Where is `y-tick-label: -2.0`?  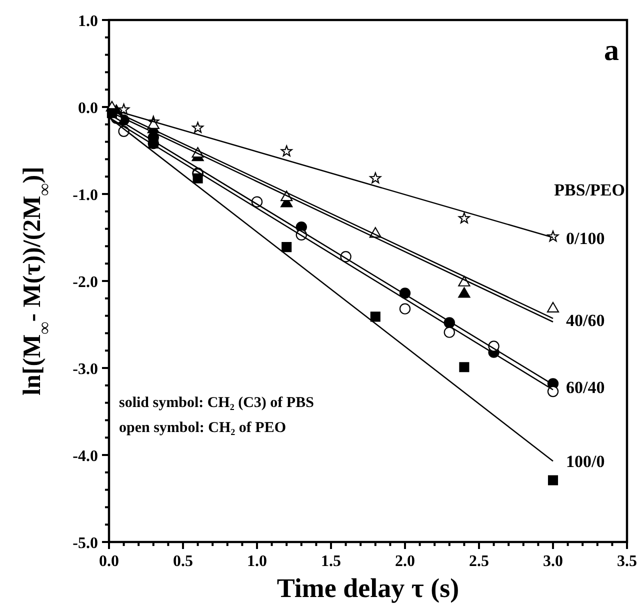 y-tick-label: -2.0 is located at coordinates (85, 282).